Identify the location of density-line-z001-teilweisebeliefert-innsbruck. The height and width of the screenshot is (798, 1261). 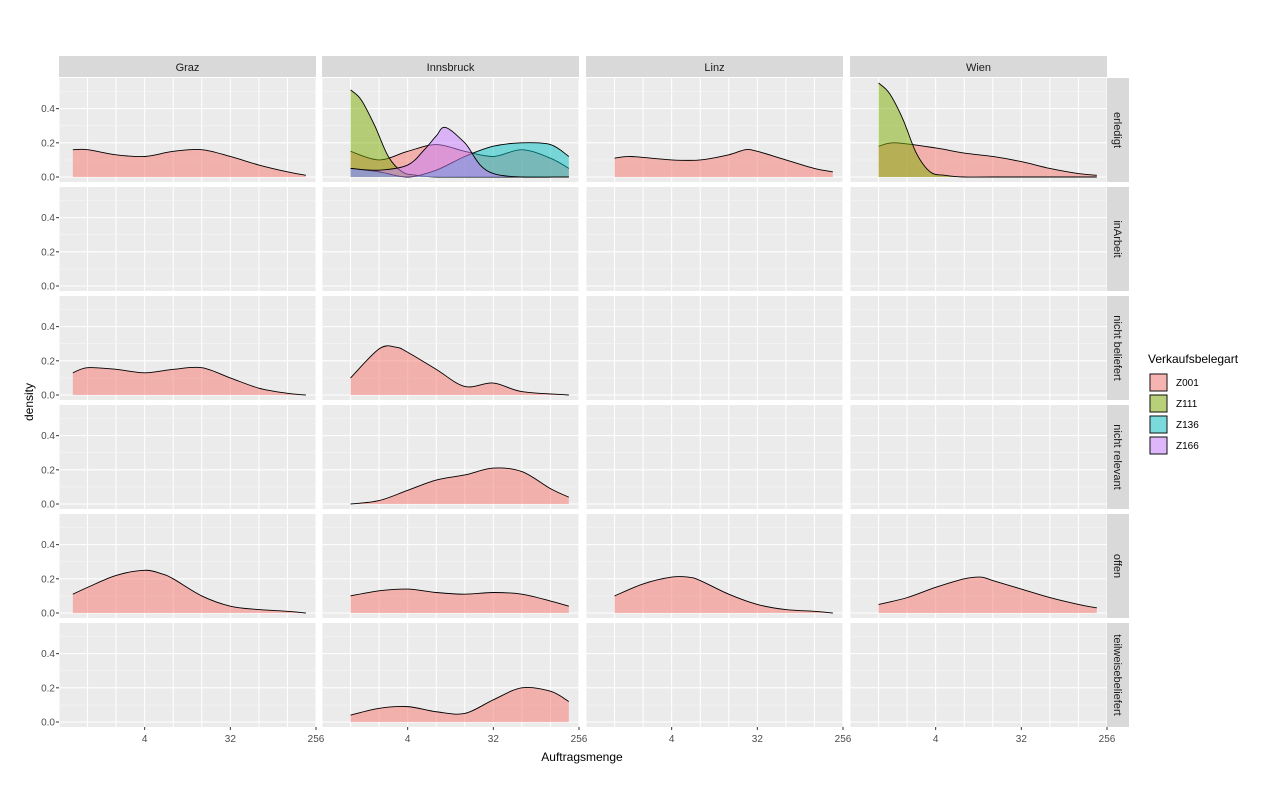
(460, 701).